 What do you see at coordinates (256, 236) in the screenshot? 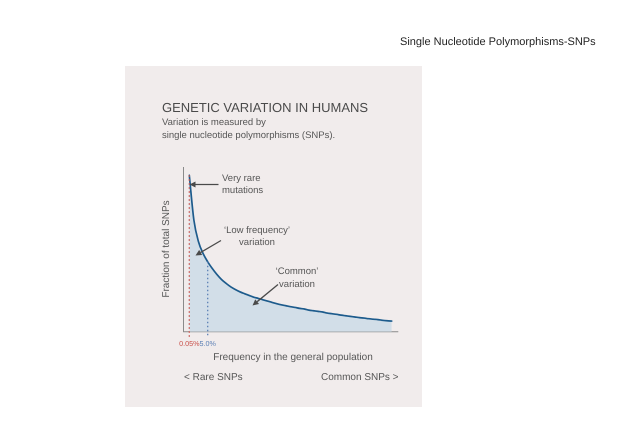
I see `annotation: ‘Low frequency’ variation` at bounding box center [256, 236].